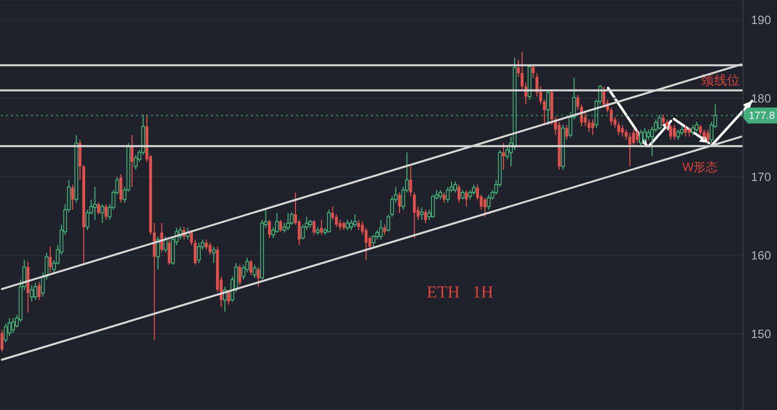 The image size is (777, 410). What do you see at coordinates (700, 167) in the screenshot?
I see `annotation: W形态` at bounding box center [700, 167].